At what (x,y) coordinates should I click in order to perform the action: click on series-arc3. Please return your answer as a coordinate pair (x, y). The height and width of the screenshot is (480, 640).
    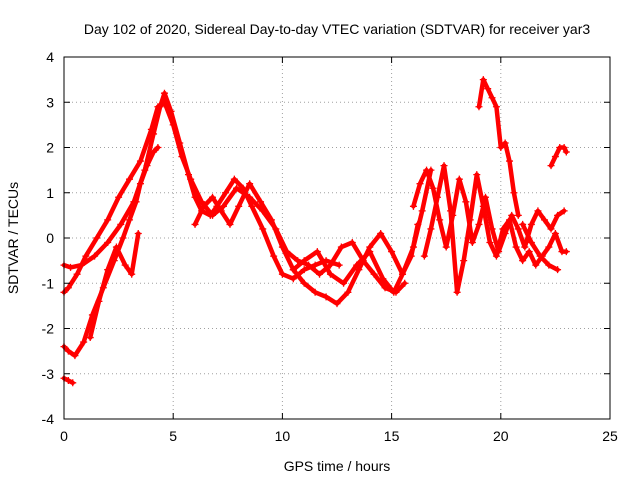
    Looking at the image, I should click on (111, 251).